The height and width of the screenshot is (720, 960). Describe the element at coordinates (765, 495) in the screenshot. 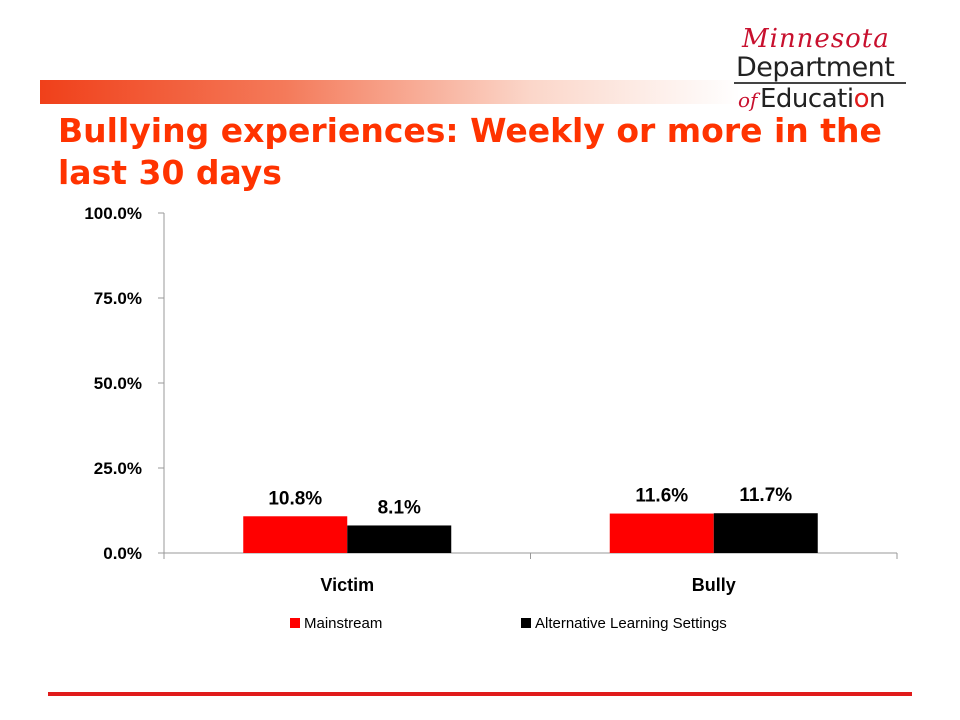

I see `data-label: 11.7%` at that location.